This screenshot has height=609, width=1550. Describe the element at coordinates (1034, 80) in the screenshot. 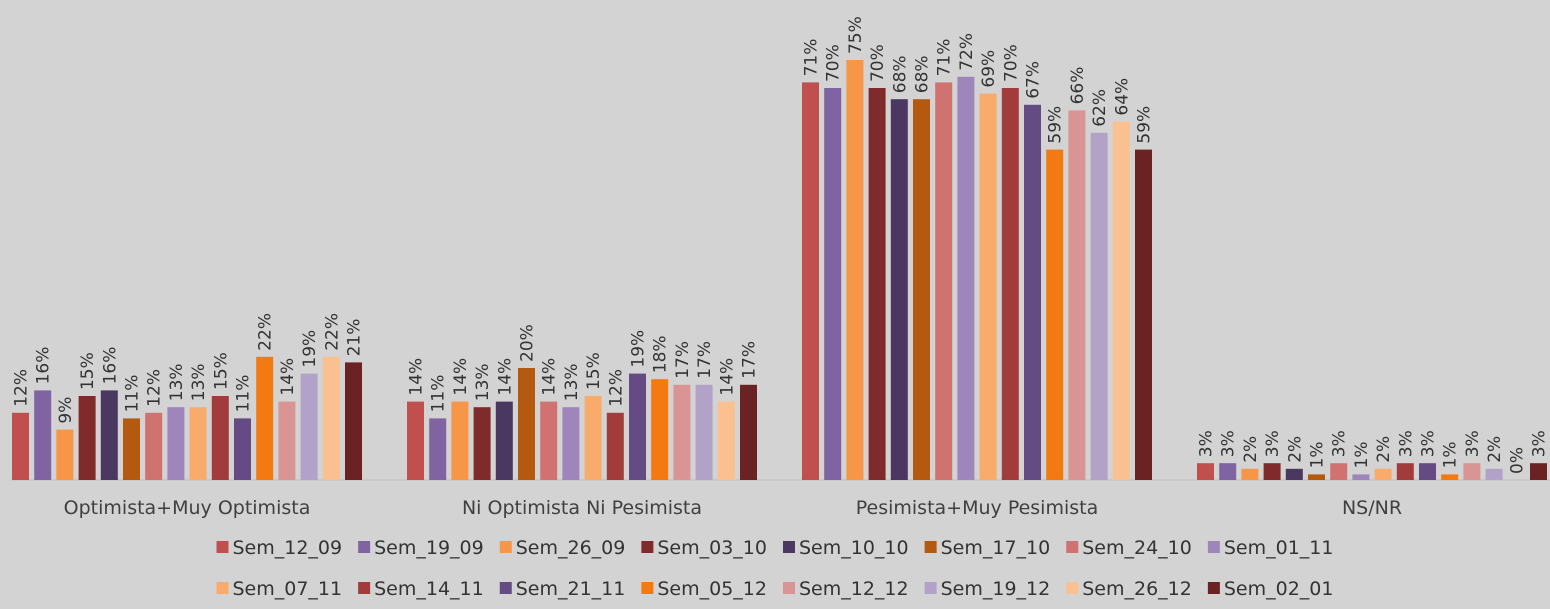

I see `data-label: 67%` at that location.